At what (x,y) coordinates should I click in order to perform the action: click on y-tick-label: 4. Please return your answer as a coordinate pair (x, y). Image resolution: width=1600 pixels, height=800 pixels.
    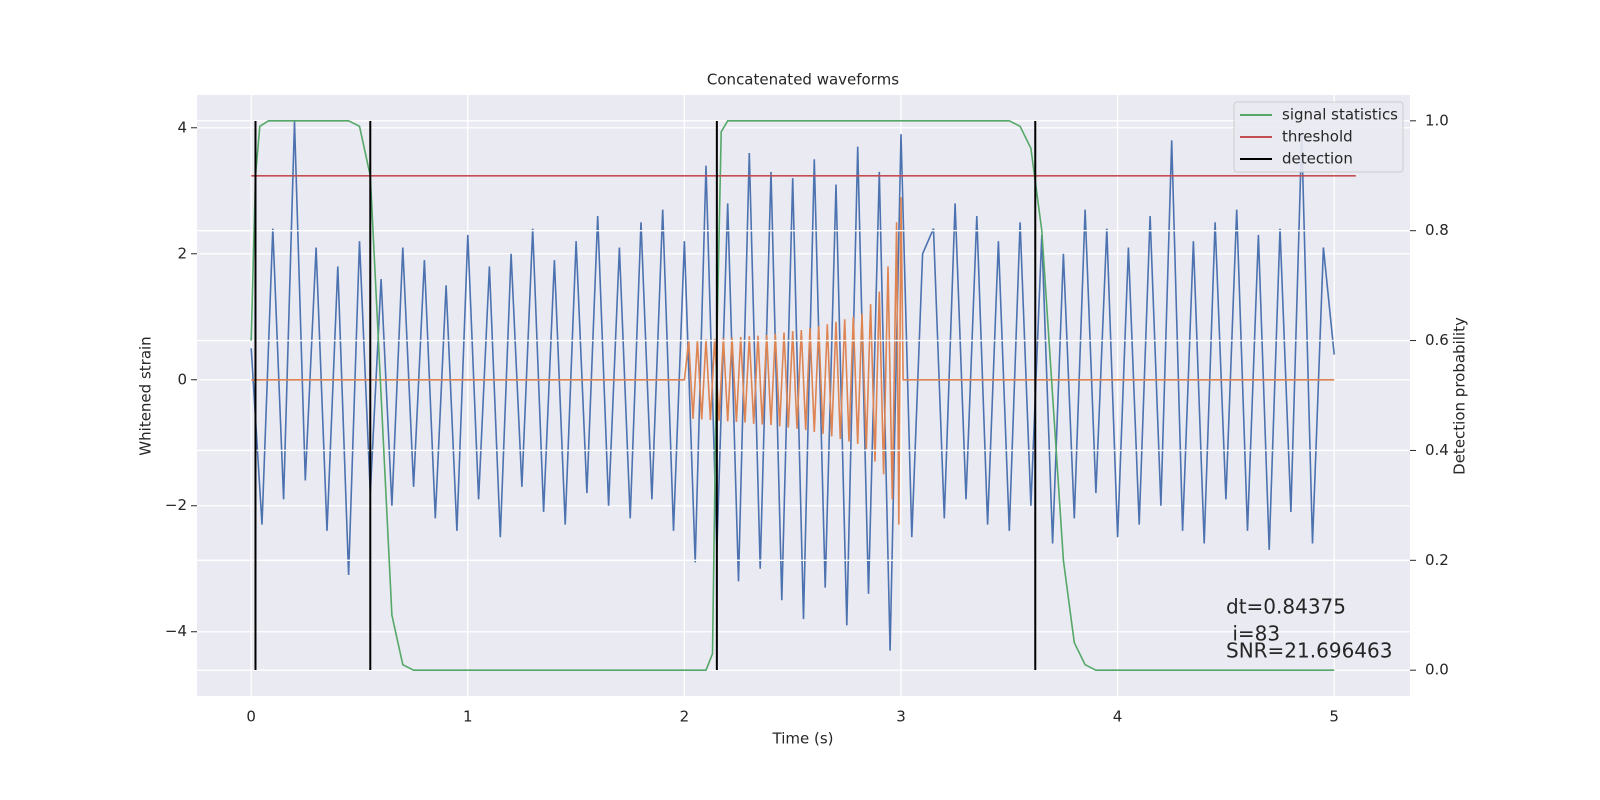
    Looking at the image, I should click on (182, 127).